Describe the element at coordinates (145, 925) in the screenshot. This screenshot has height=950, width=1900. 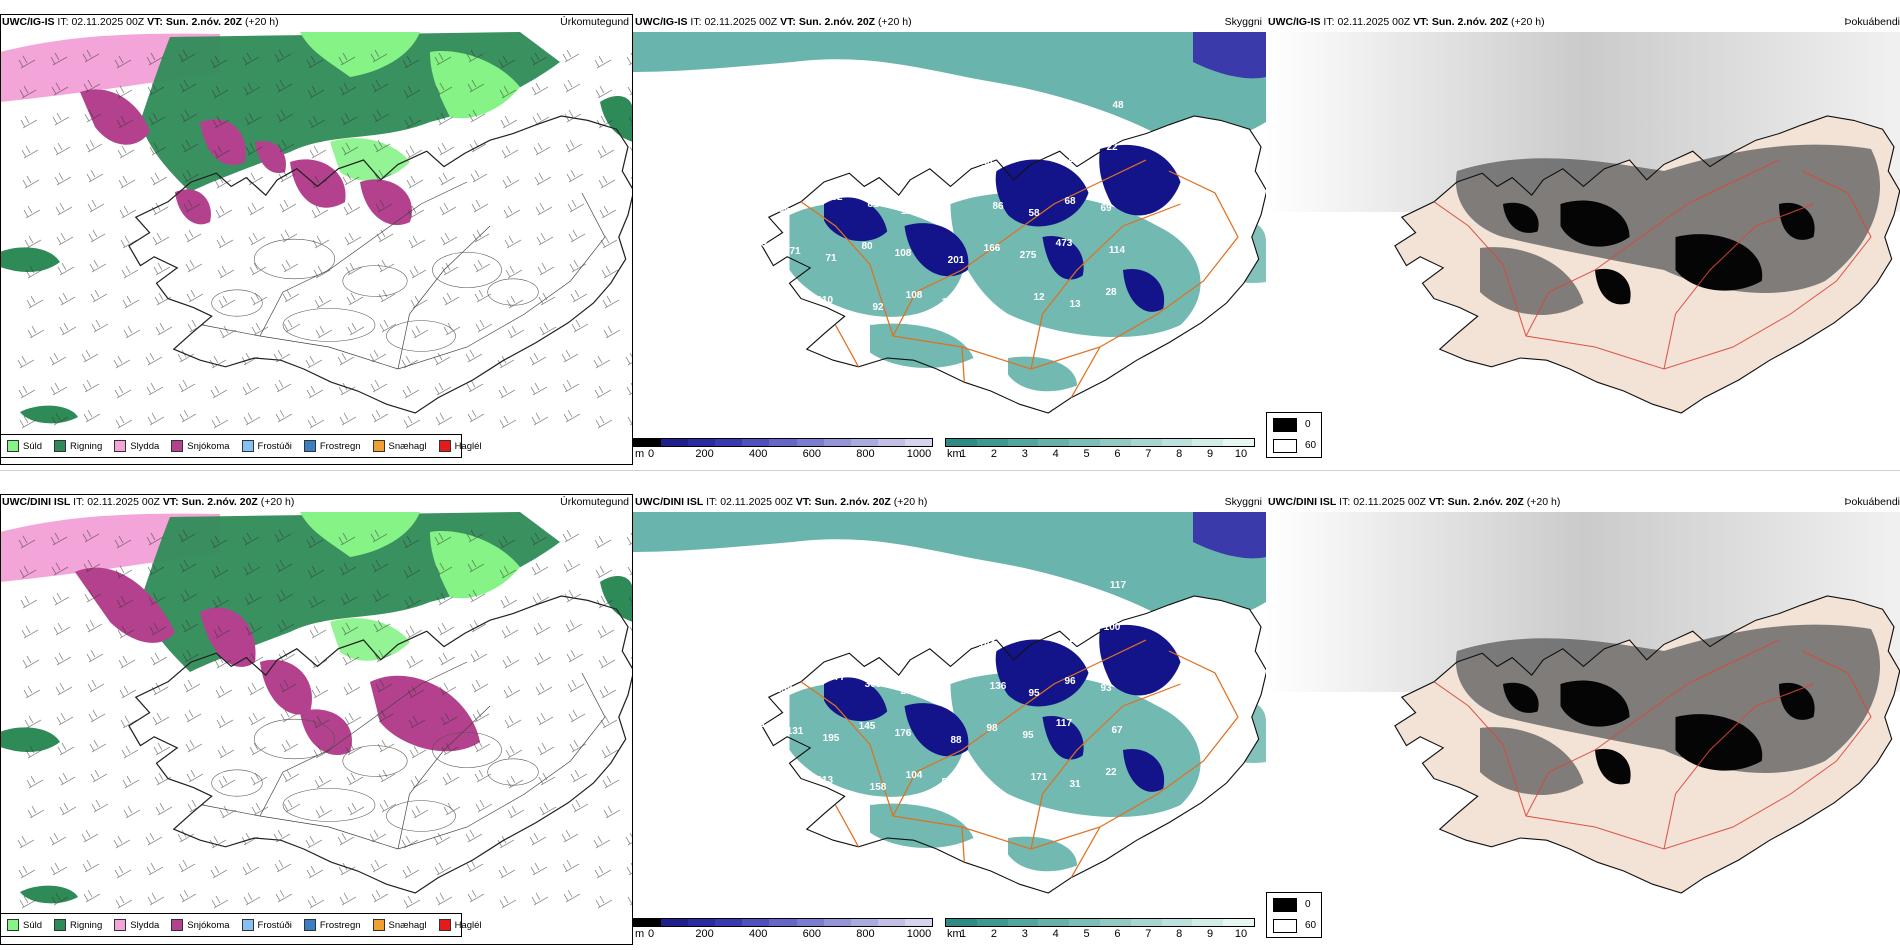
I see `legend-label: Slydda` at that location.